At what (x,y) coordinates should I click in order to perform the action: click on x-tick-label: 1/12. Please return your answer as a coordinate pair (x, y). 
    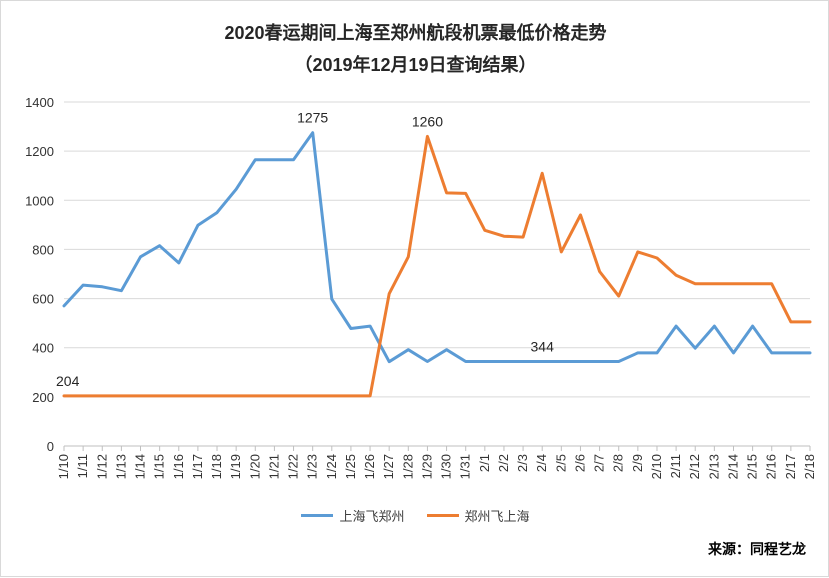
    Looking at the image, I should click on (101, 466).